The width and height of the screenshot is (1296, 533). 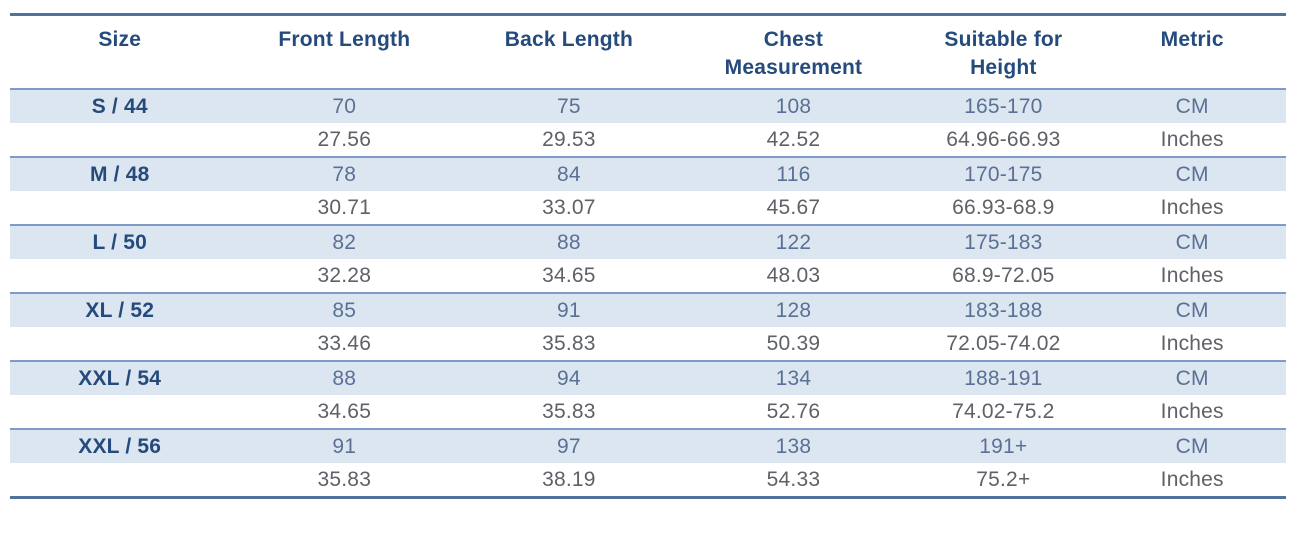 What do you see at coordinates (1003, 208) in the screenshot?
I see `height-cell: 66.93-68.9` at bounding box center [1003, 208].